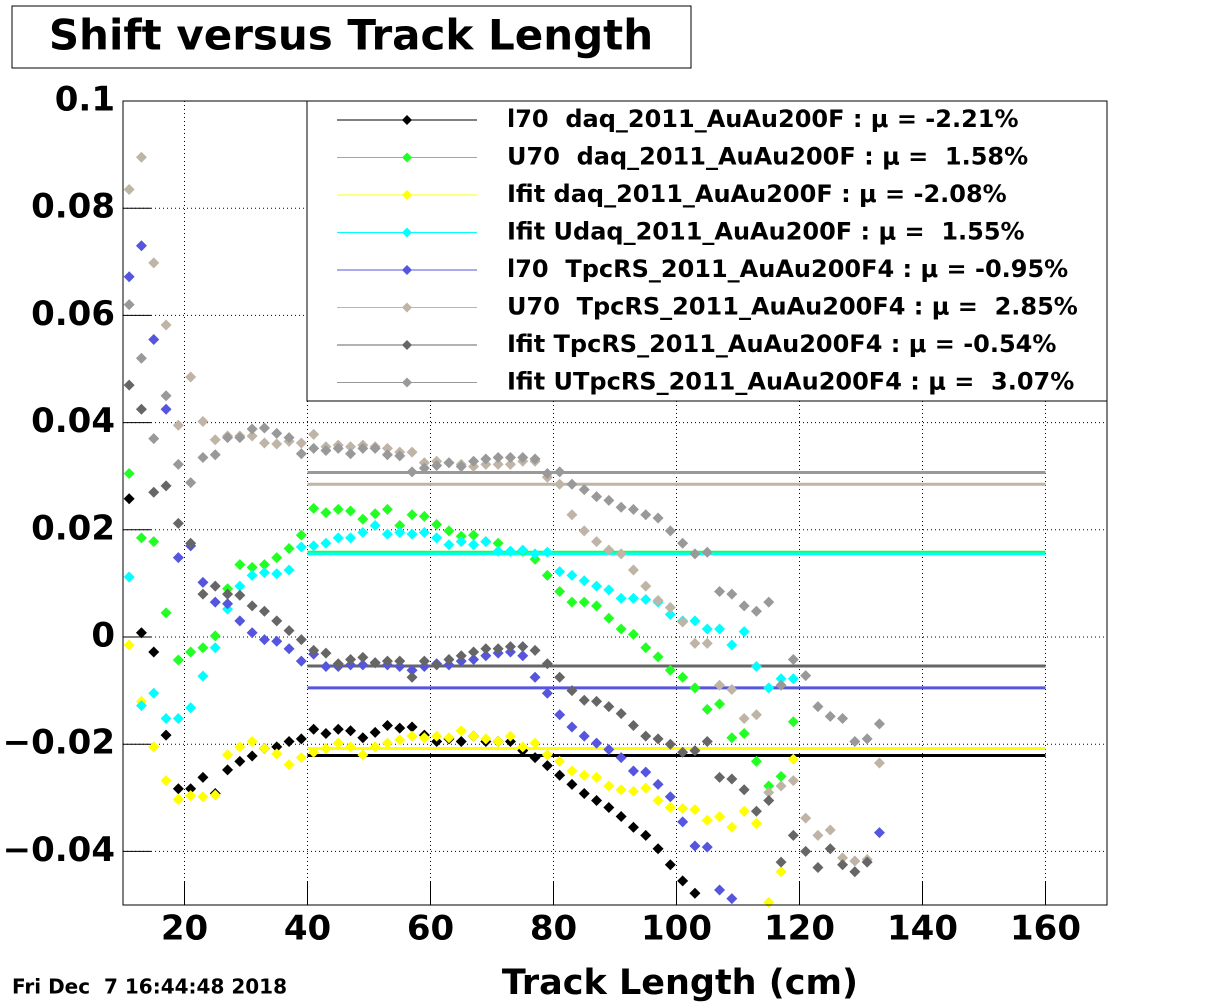 This screenshot has width=1231, height=1006. I want to click on x-tick-label: 80, so click(553, 929).